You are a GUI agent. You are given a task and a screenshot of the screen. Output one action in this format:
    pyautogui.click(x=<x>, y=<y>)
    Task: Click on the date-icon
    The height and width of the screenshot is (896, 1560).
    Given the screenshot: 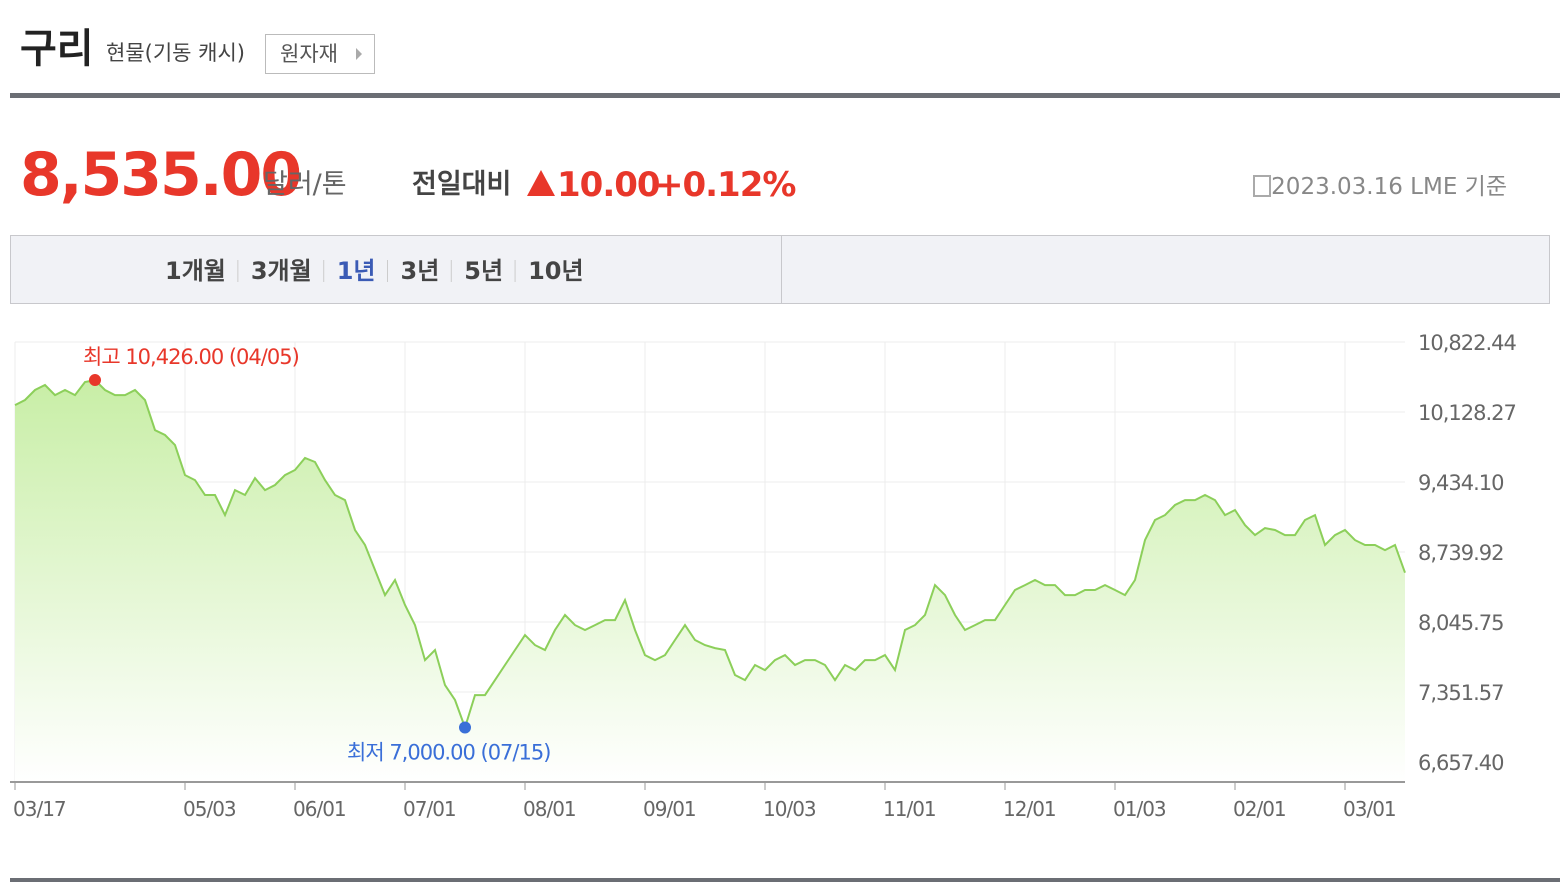 What is the action you would take?
    pyautogui.click(x=1262, y=186)
    